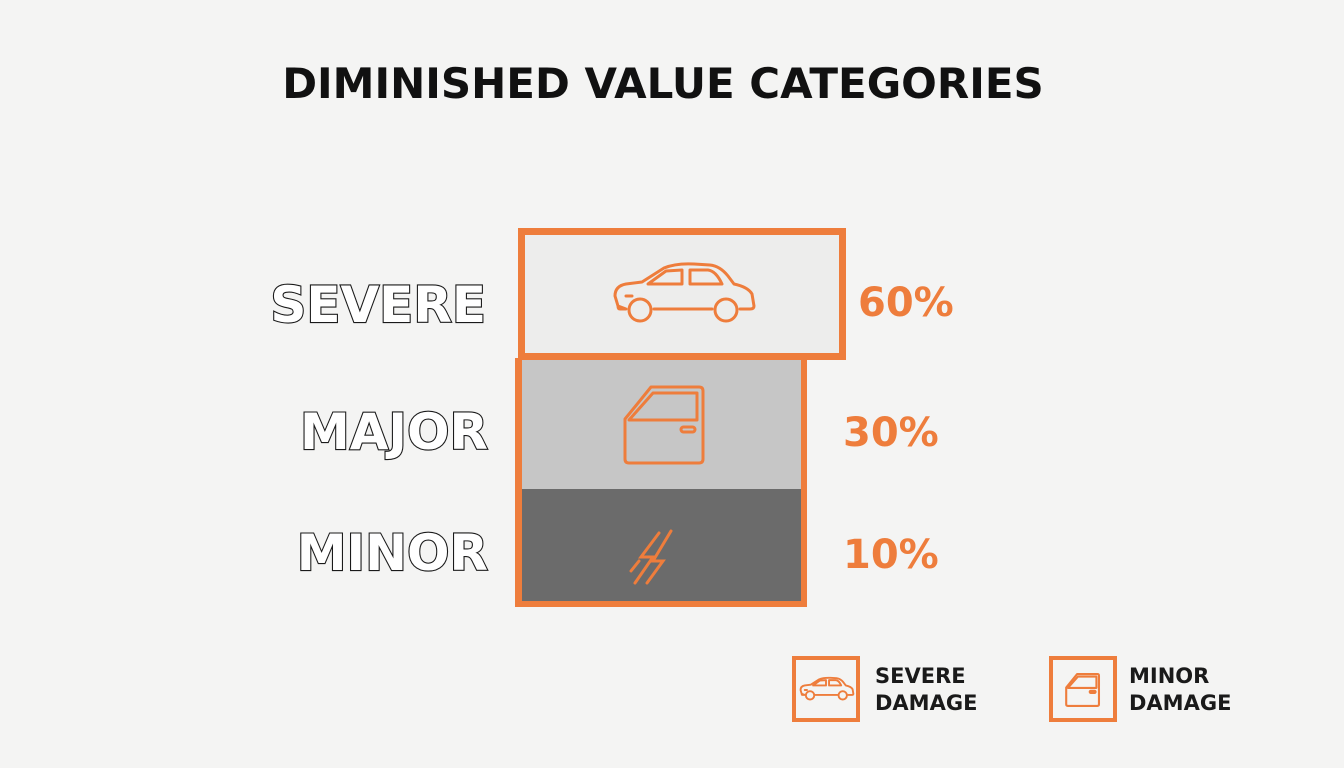 Image resolution: width=1344 pixels, height=768 pixels. I want to click on bar-severe, so click(682, 294).